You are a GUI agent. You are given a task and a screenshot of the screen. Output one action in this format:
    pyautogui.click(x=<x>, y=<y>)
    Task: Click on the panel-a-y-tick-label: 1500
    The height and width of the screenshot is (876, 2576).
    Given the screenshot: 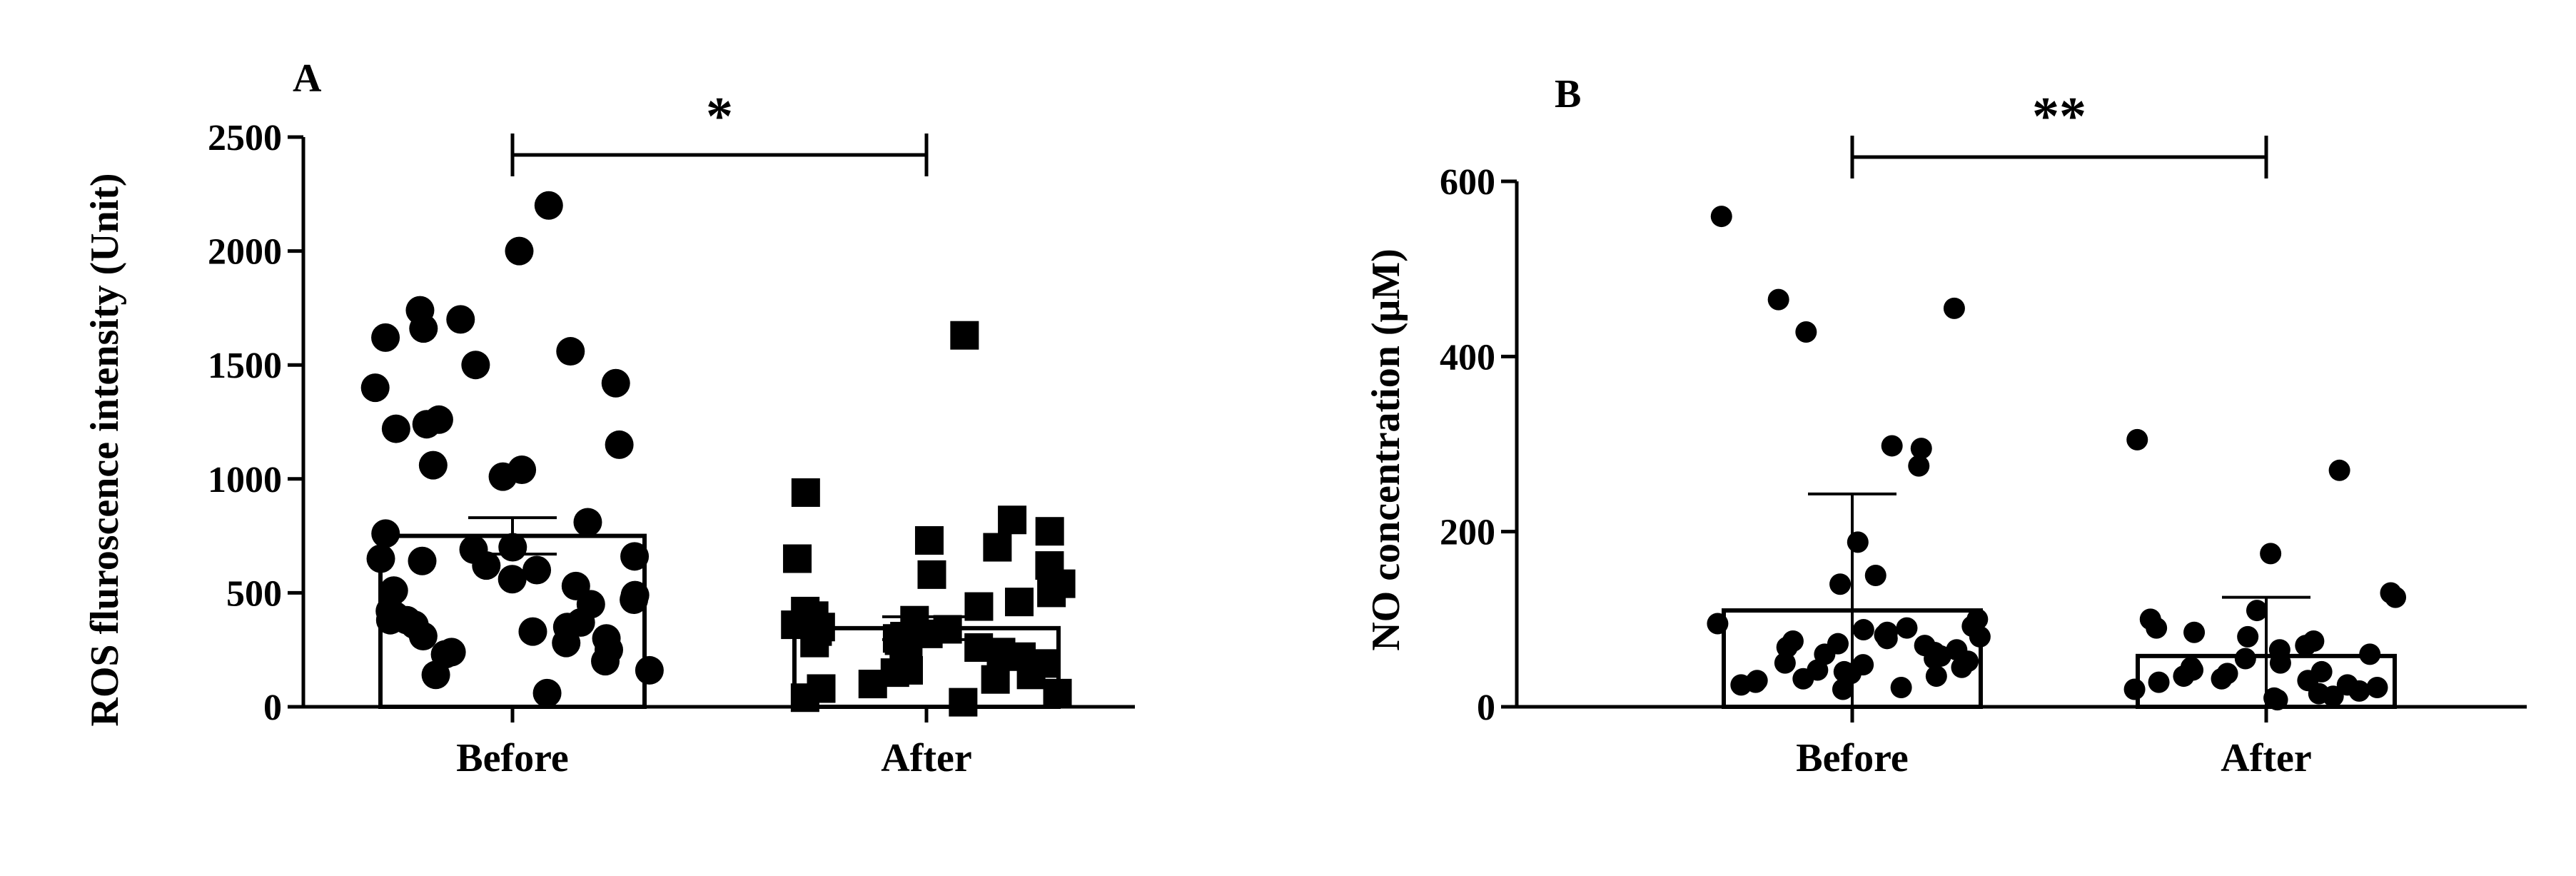 What is the action you would take?
    pyautogui.click(x=245, y=366)
    